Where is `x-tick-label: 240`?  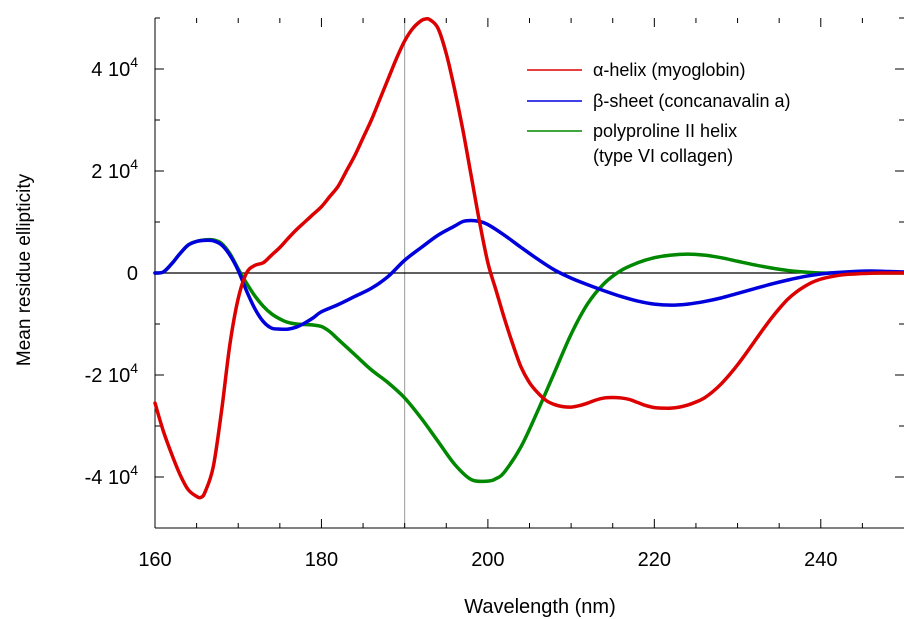
x-tick-label: 240 is located at coordinates (820, 560).